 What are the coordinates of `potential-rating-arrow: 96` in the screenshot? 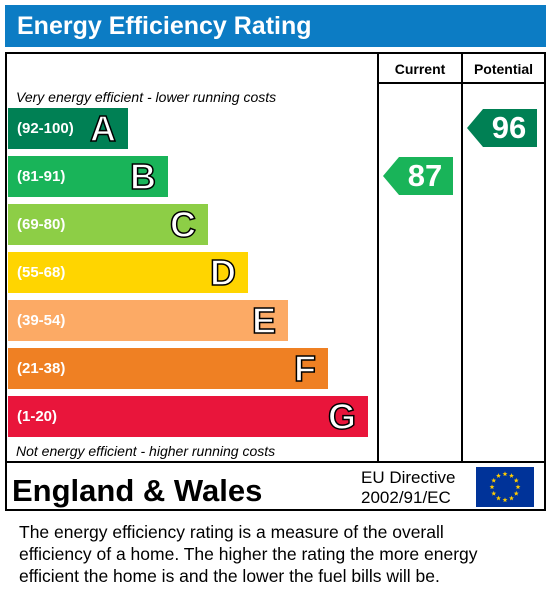 It's located at (502, 128).